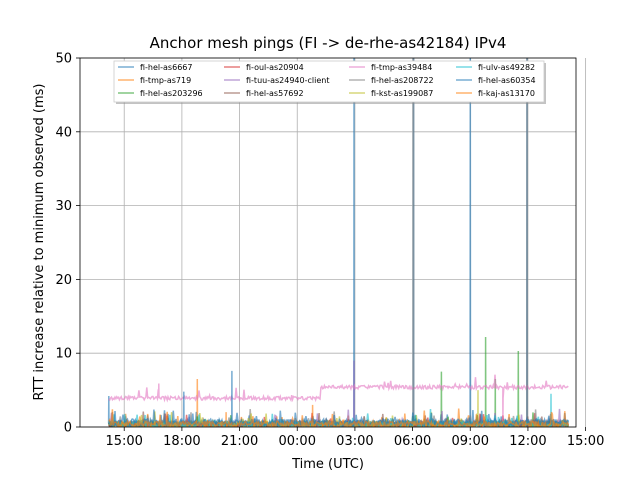 The width and height of the screenshot is (640, 480). Describe the element at coordinates (181, 441) in the screenshot. I see `x-tick-label: 18:00` at that location.